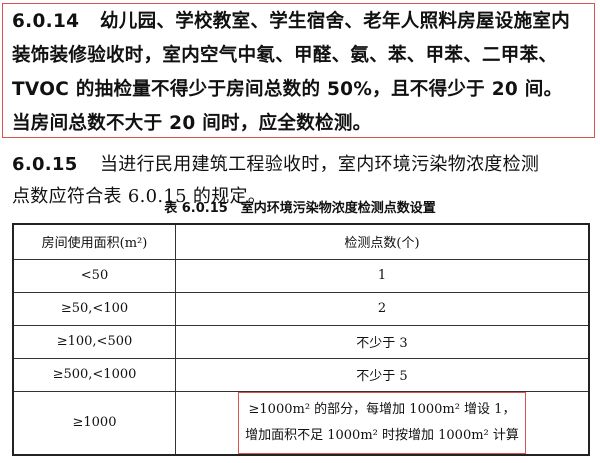 This screenshot has width=600, height=463. What do you see at coordinates (94, 422) in the screenshot?
I see `cell-area: ≥1000` at bounding box center [94, 422].